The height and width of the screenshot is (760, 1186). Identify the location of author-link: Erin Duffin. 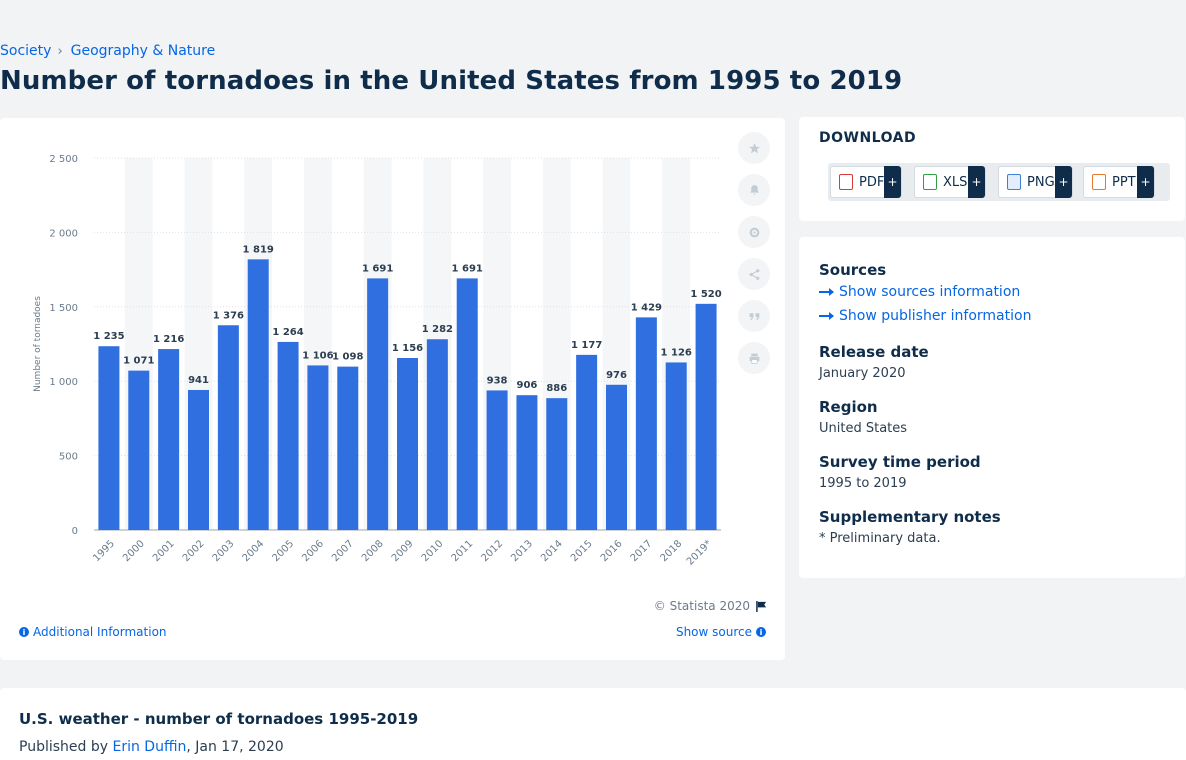
(149, 747).